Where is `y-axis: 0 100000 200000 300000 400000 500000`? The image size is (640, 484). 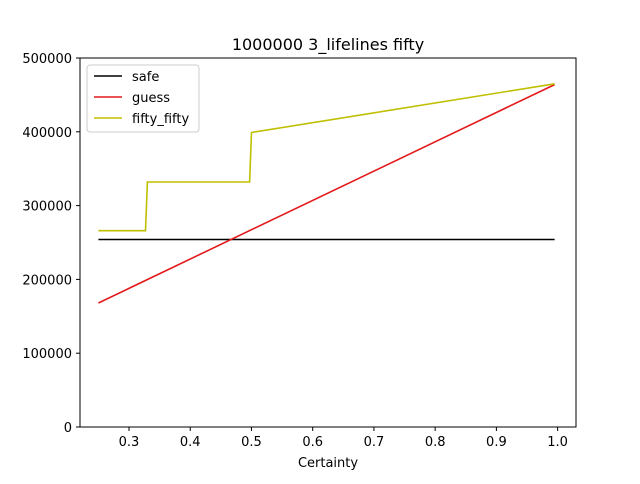
y-axis: 0 100000 200000 300000 400000 500000 is located at coordinates (51, 244).